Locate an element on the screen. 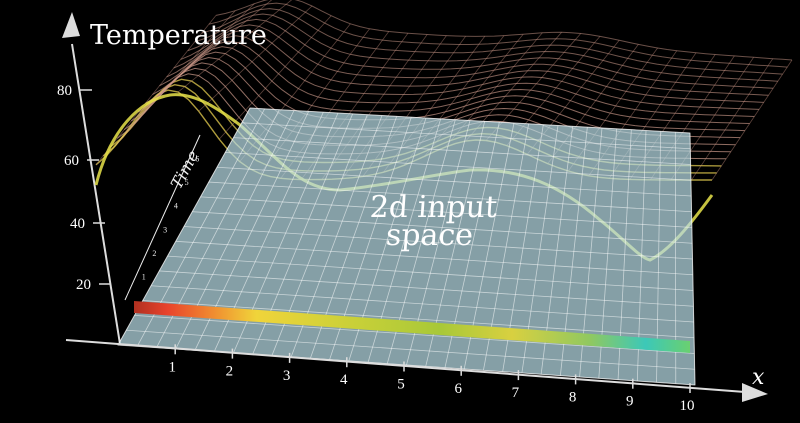  temperature-axis-line is located at coordinates (96, 194).